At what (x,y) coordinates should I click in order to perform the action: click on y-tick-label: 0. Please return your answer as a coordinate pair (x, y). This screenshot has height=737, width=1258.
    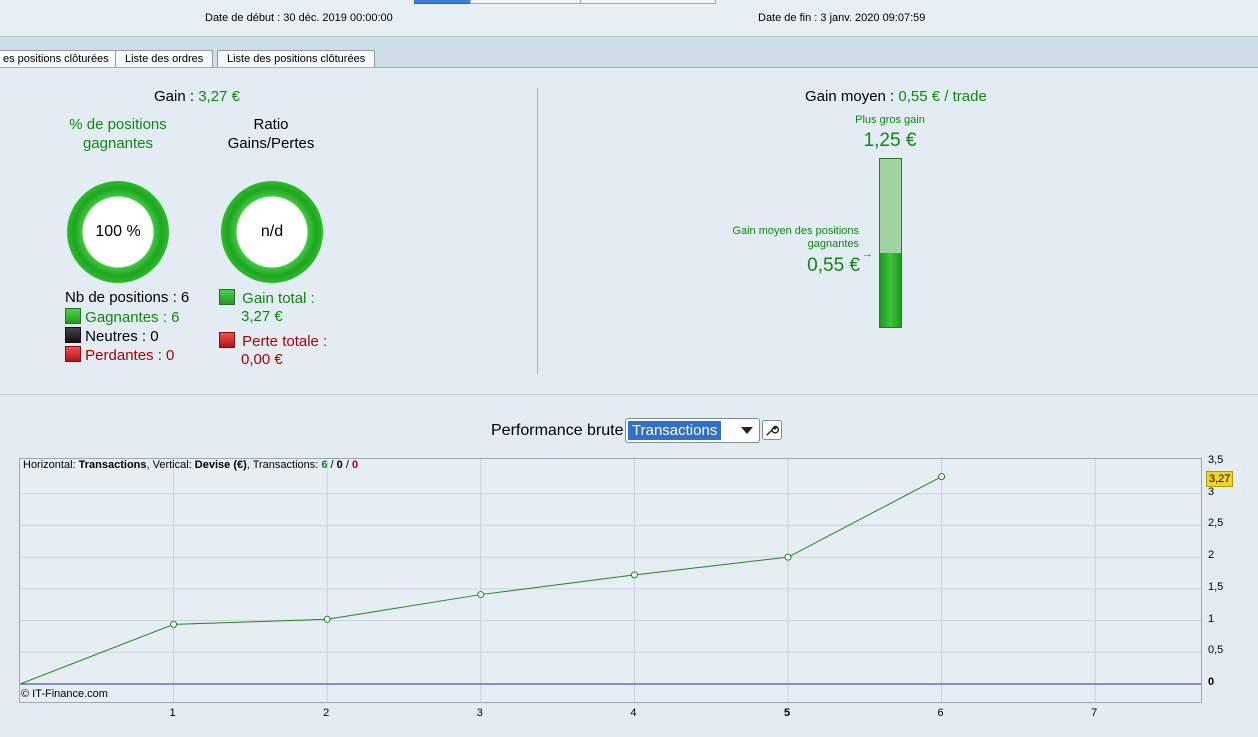
    Looking at the image, I should click on (1211, 682).